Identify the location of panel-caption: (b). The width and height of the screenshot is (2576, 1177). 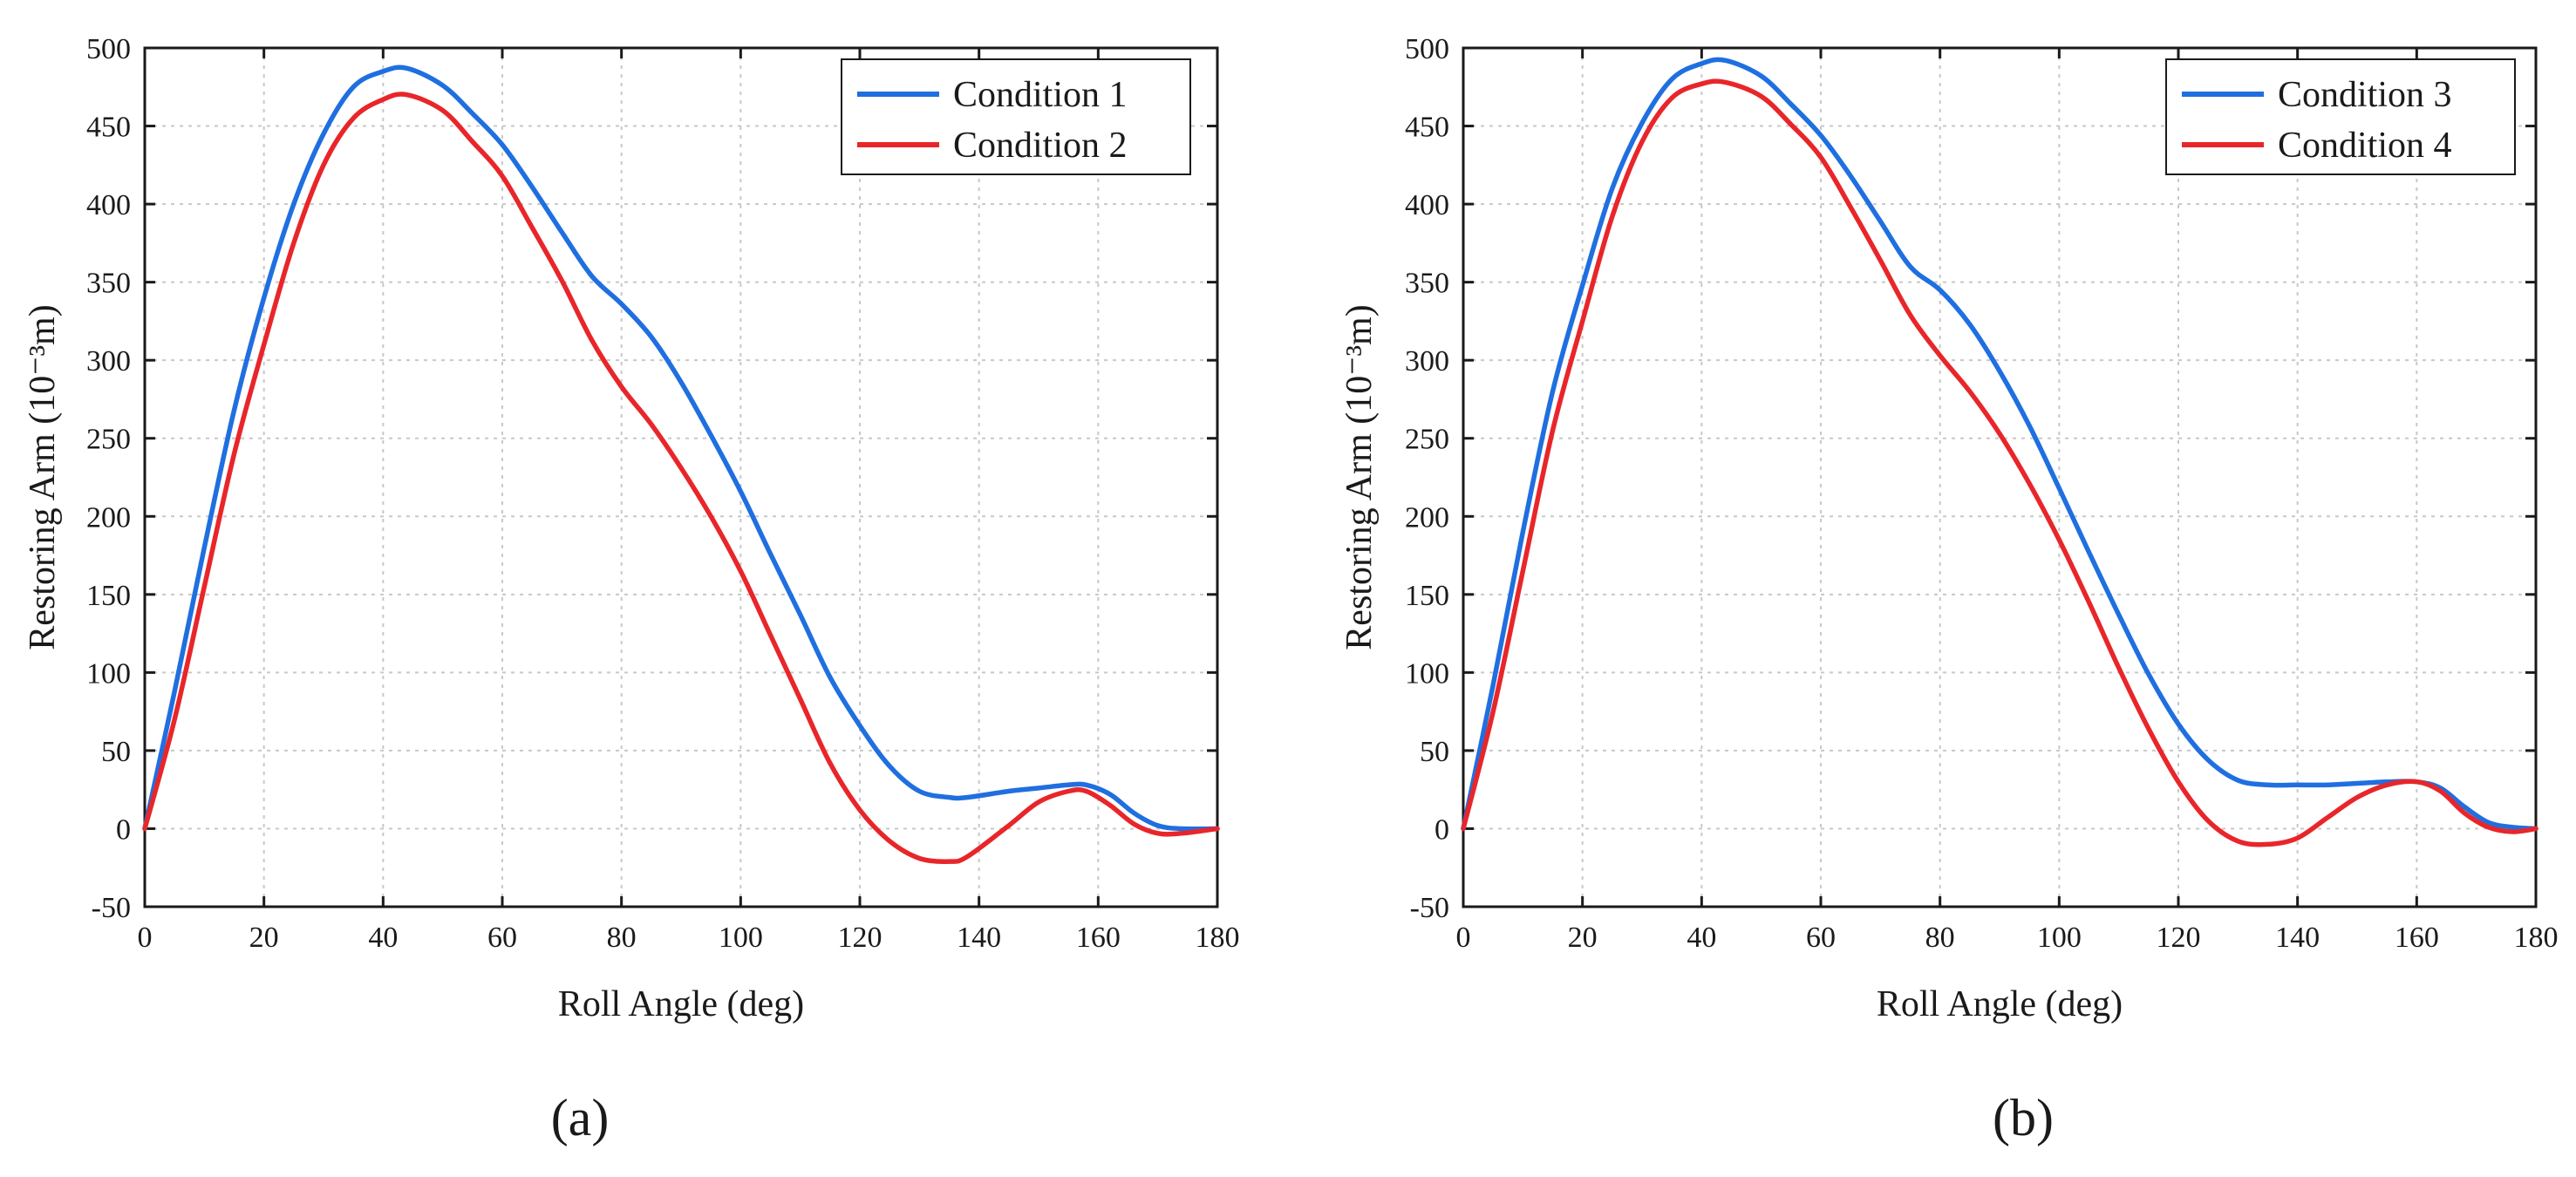
(2024, 1117).